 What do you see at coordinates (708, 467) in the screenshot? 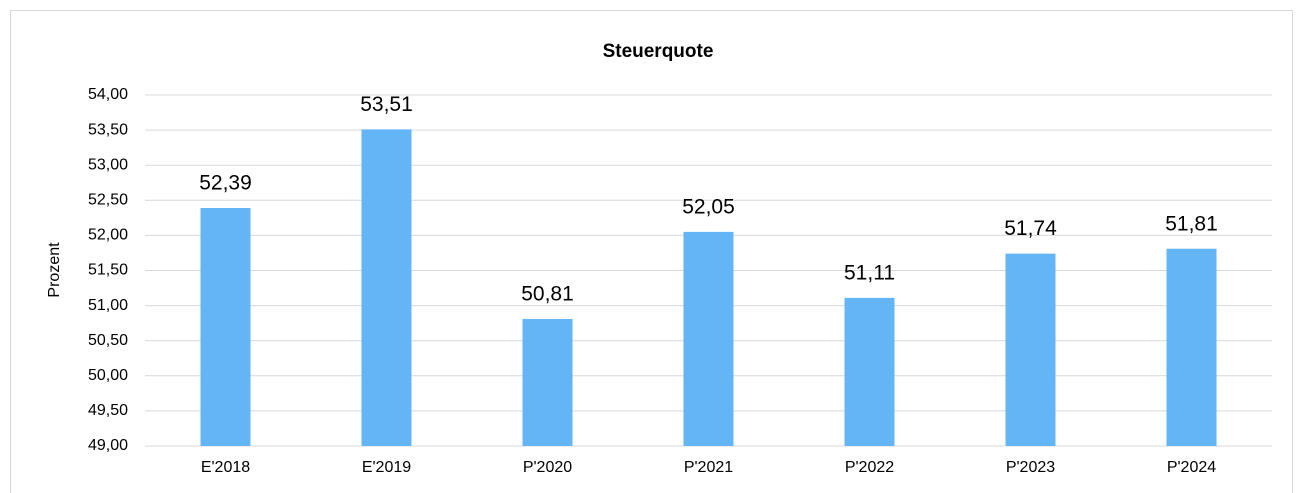
I see `x-tick-label: P'2021` at bounding box center [708, 467].